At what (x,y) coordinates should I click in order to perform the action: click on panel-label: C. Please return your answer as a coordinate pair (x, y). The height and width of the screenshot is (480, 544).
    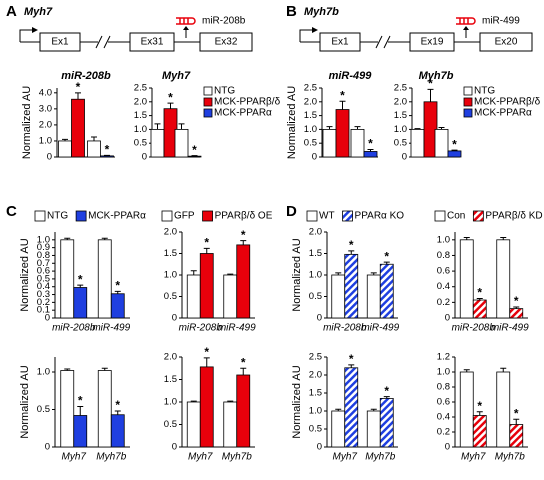
    Looking at the image, I should click on (11, 211).